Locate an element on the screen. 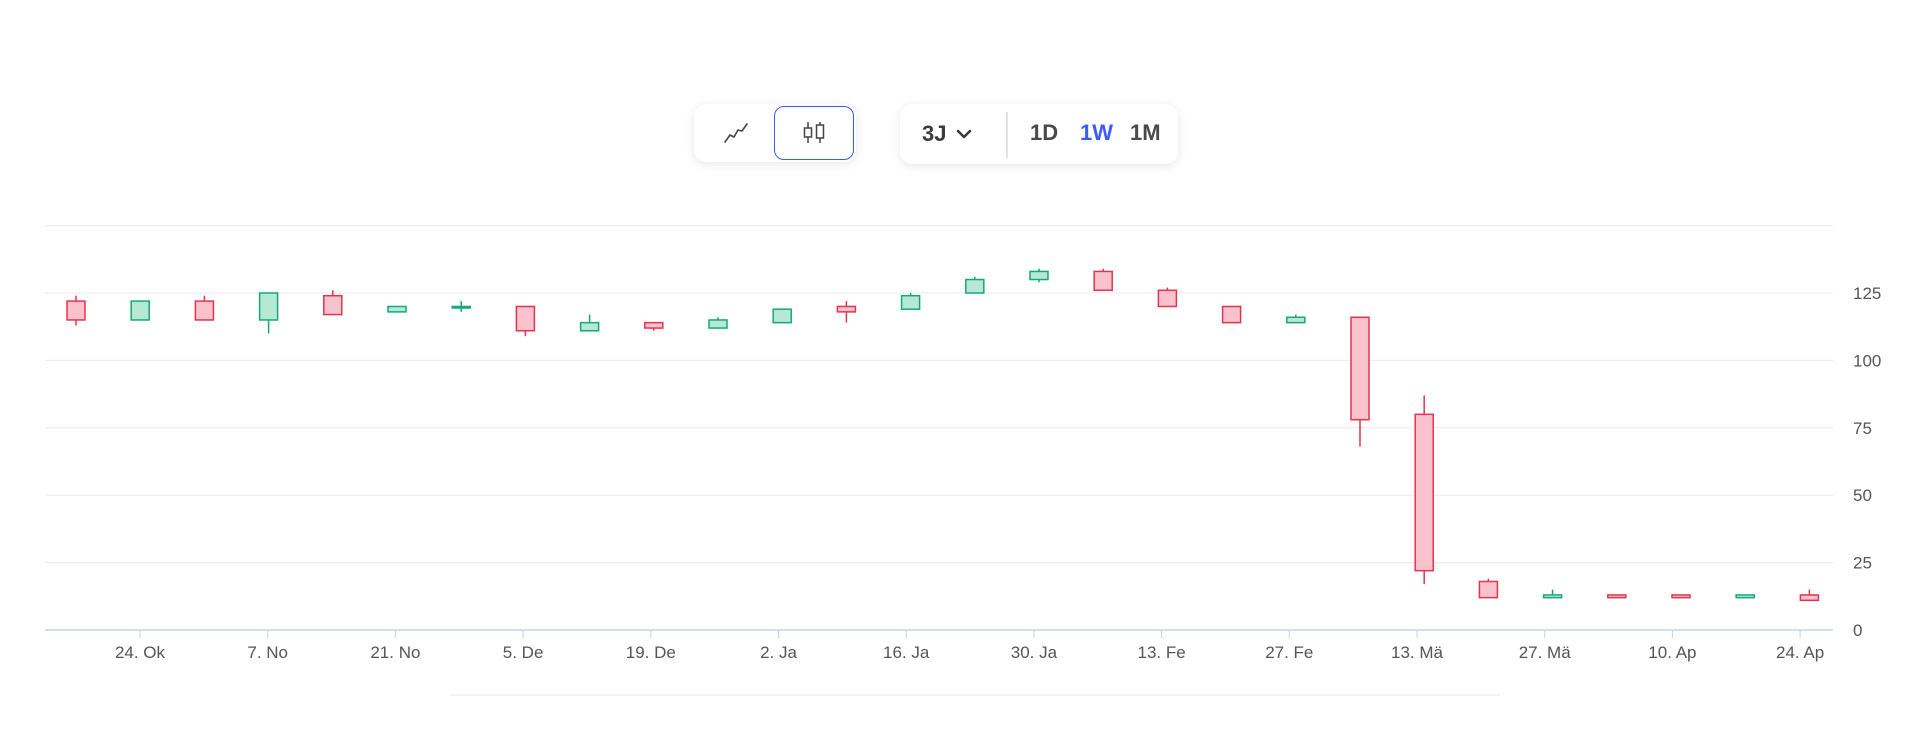 Image resolution: width=1920 pixels, height=750 pixels. candlestick-chart-icon is located at coordinates (814, 132).